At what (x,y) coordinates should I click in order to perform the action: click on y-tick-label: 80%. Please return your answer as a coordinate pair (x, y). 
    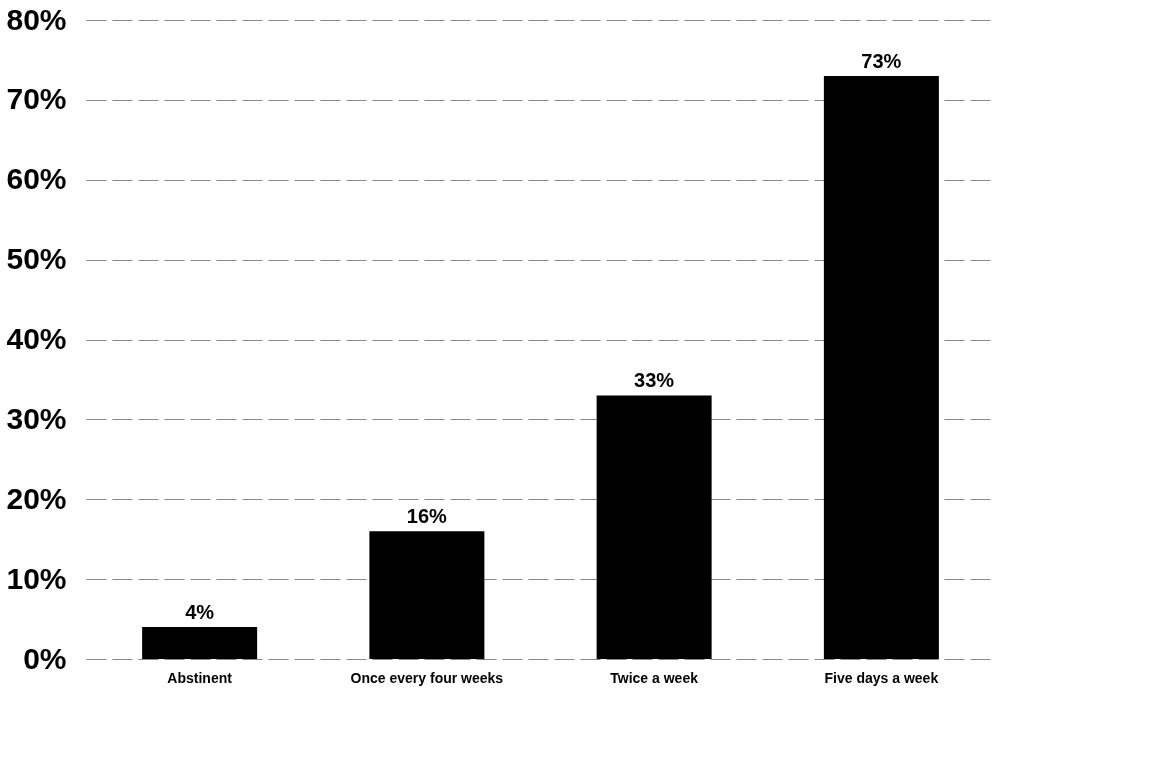
    Looking at the image, I should click on (36, 19).